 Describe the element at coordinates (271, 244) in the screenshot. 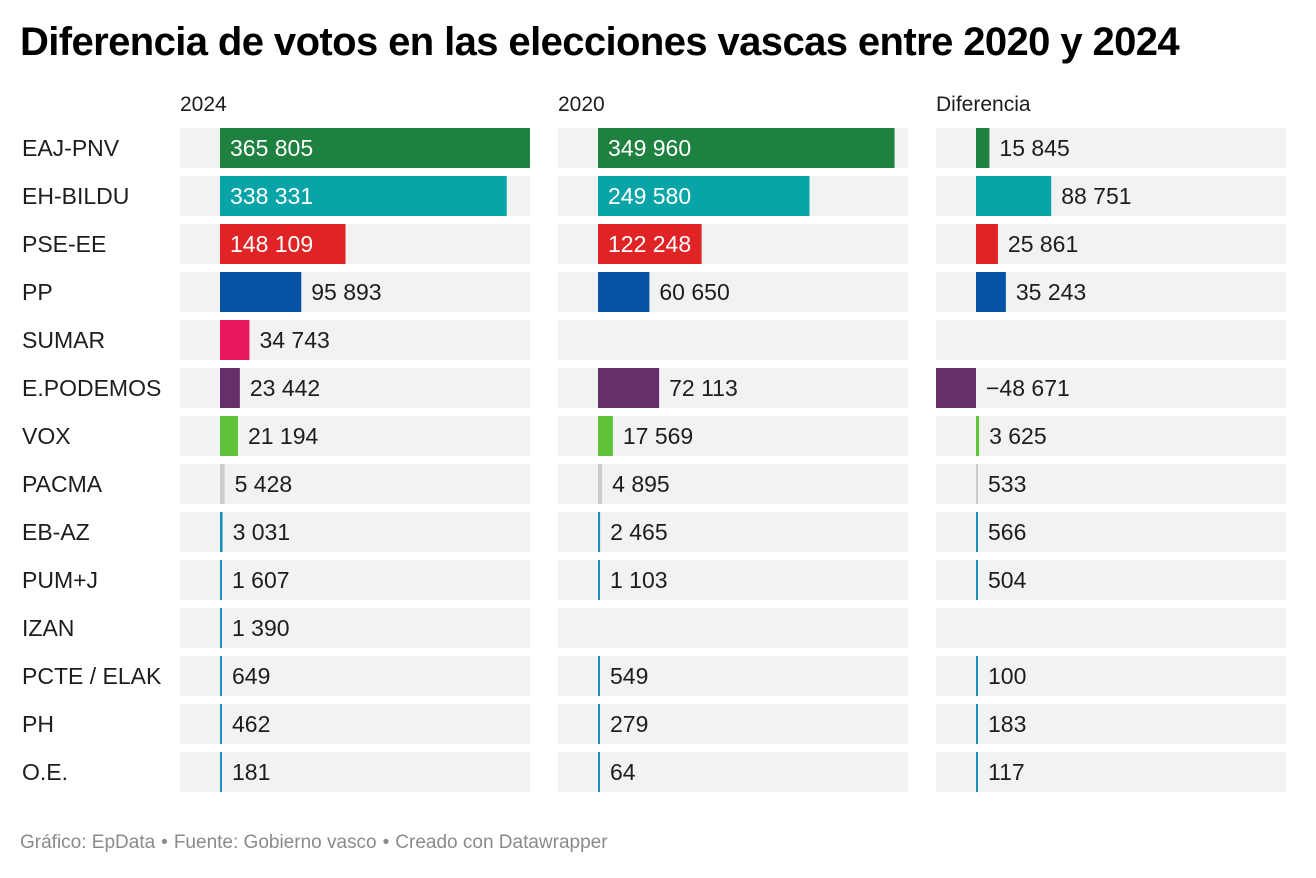

I see `data-label: 148 109` at that location.